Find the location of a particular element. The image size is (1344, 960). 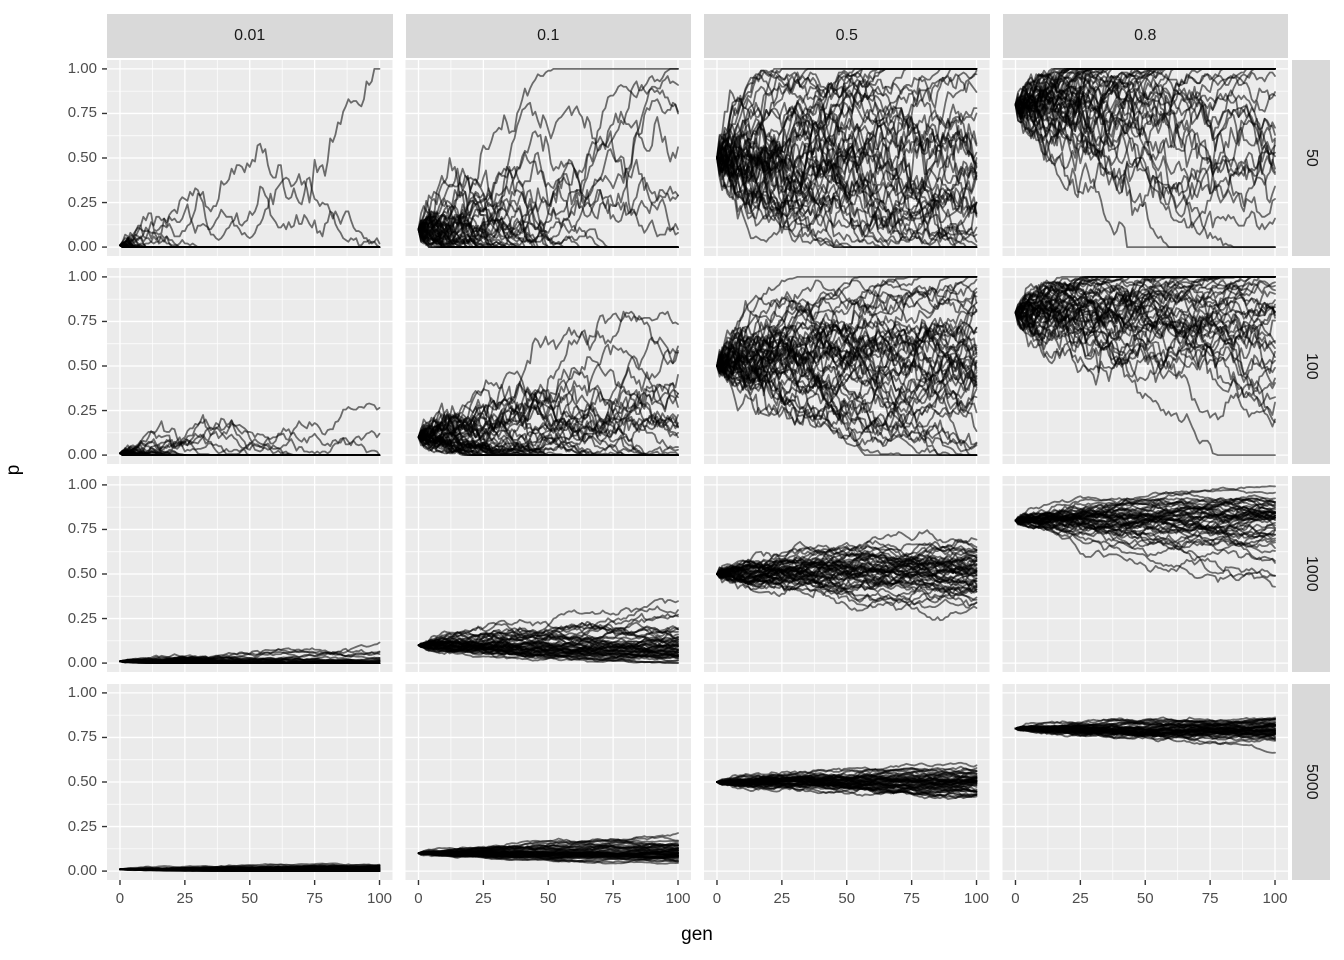

y-axis-title: p is located at coordinates (13, 470).